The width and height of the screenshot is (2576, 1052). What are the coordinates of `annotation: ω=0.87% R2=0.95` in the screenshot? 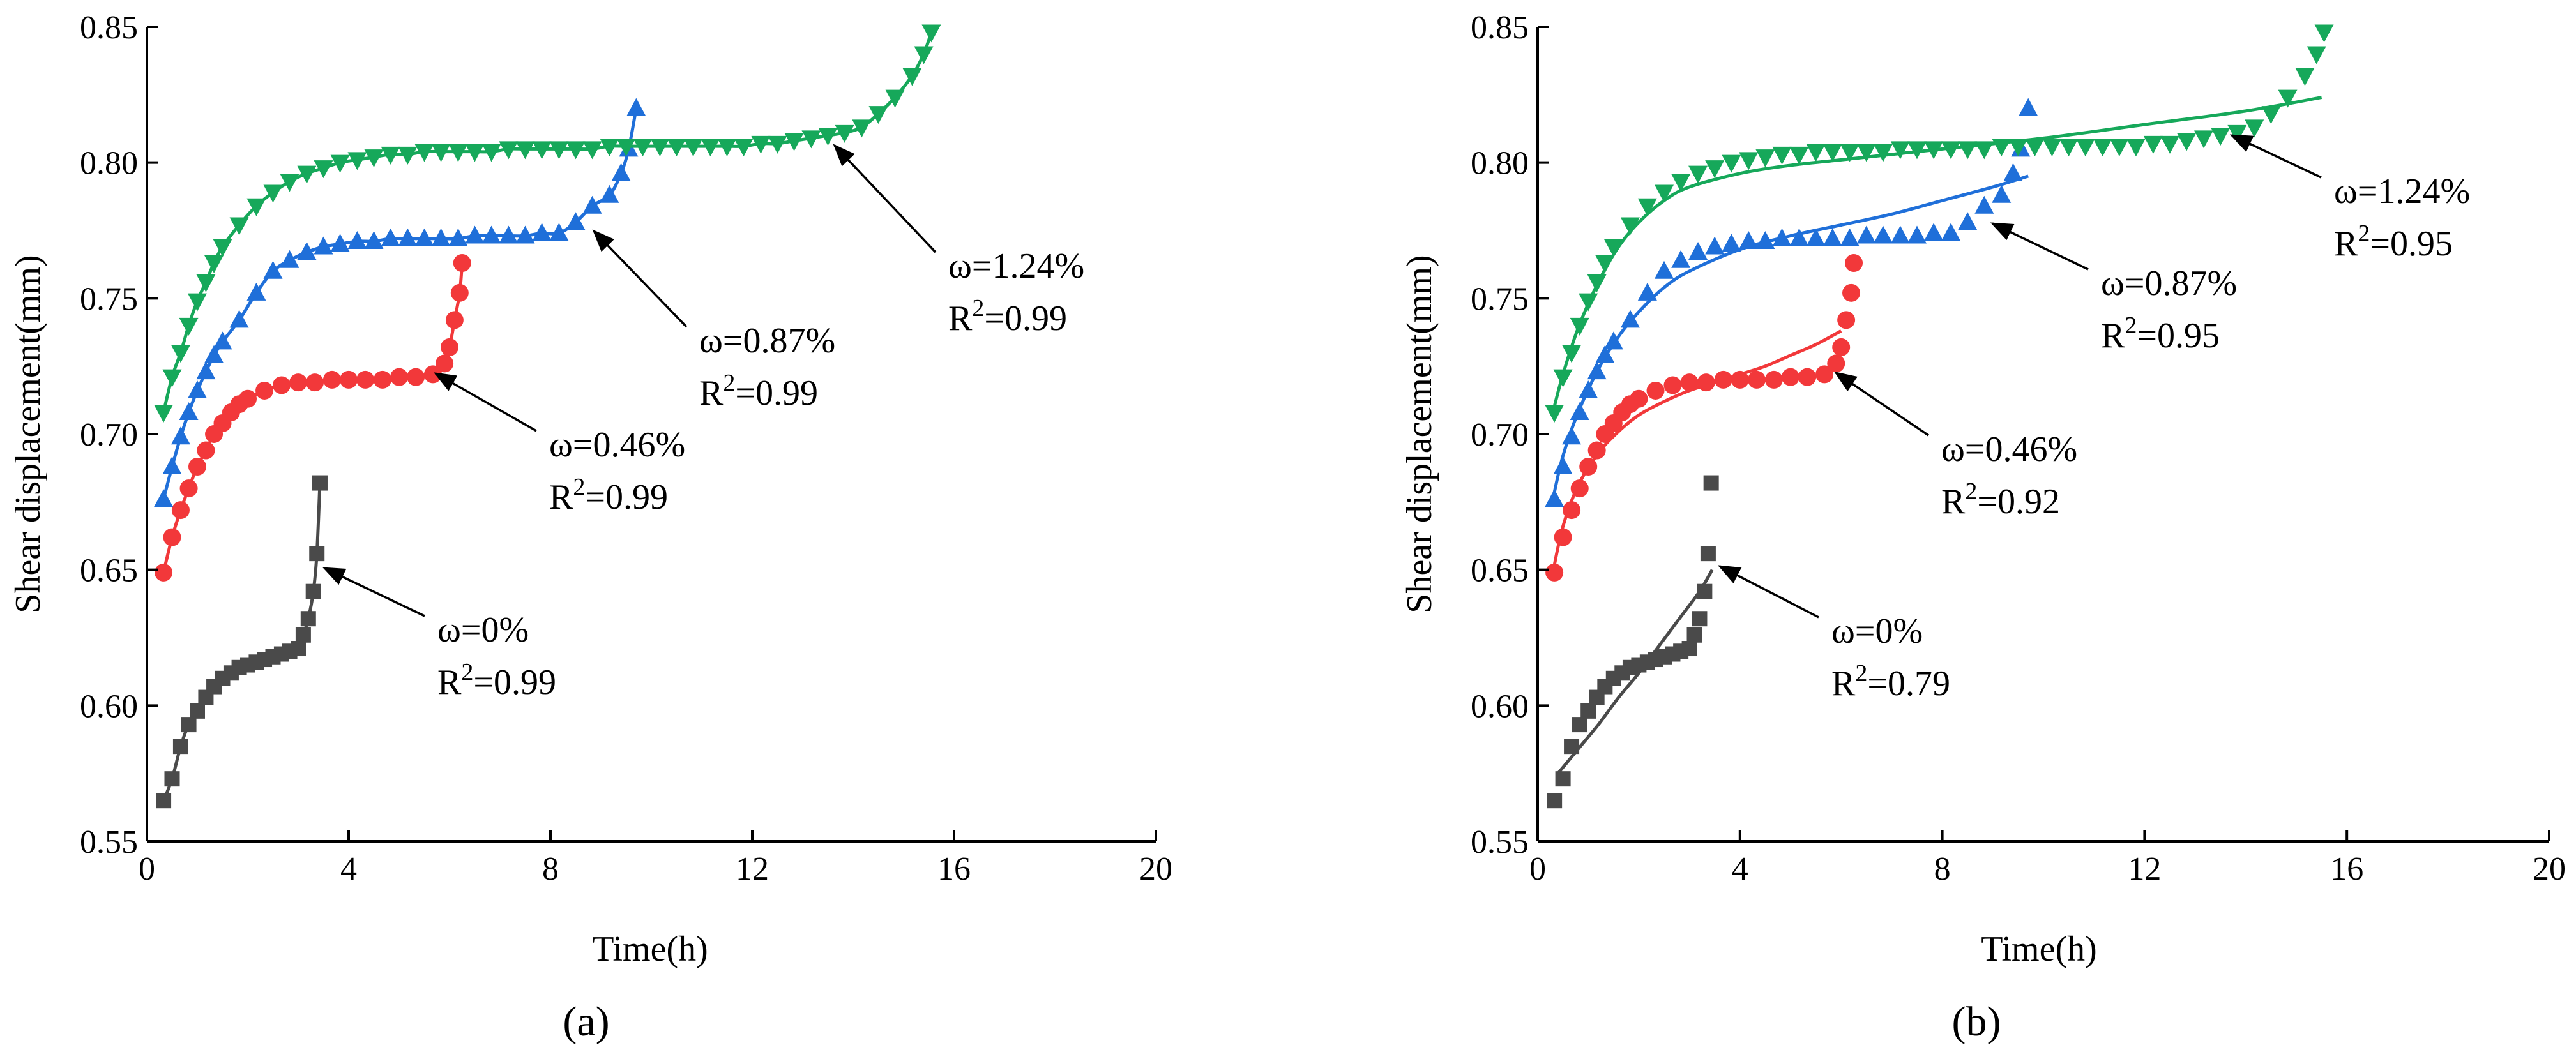 It's located at (2114, 289).